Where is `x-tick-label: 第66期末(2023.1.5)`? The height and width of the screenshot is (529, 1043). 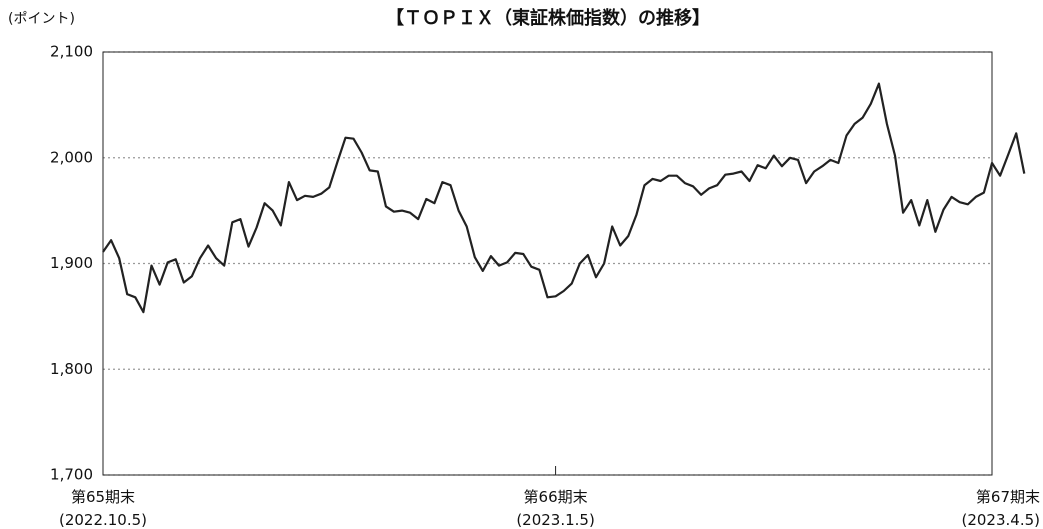 x-tick-label: 第66期末(2023.1.5) is located at coordinates (555, 508).